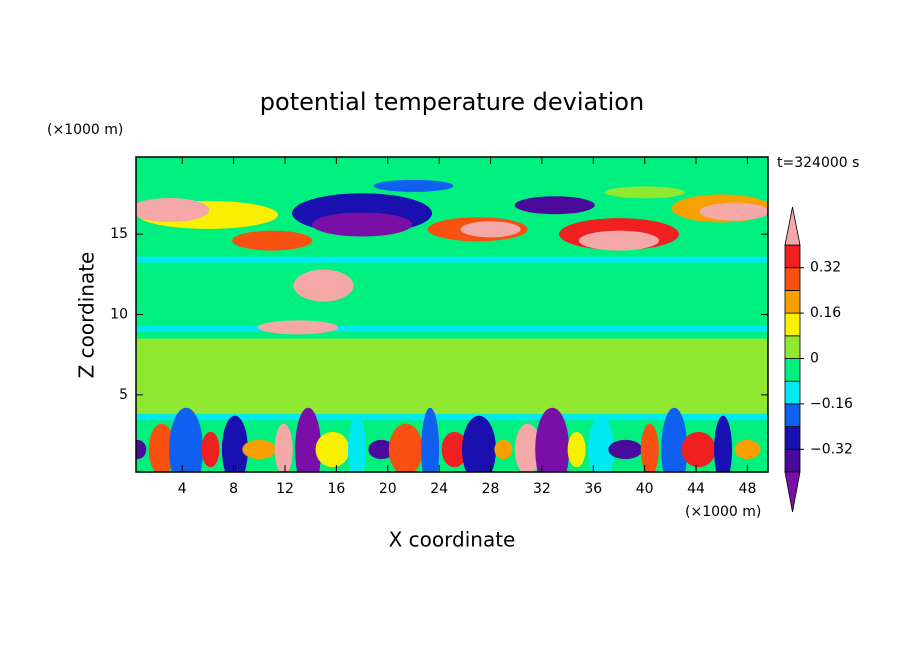  I want to click on colorbar-tick-label: 0.16, so click(825, 313).